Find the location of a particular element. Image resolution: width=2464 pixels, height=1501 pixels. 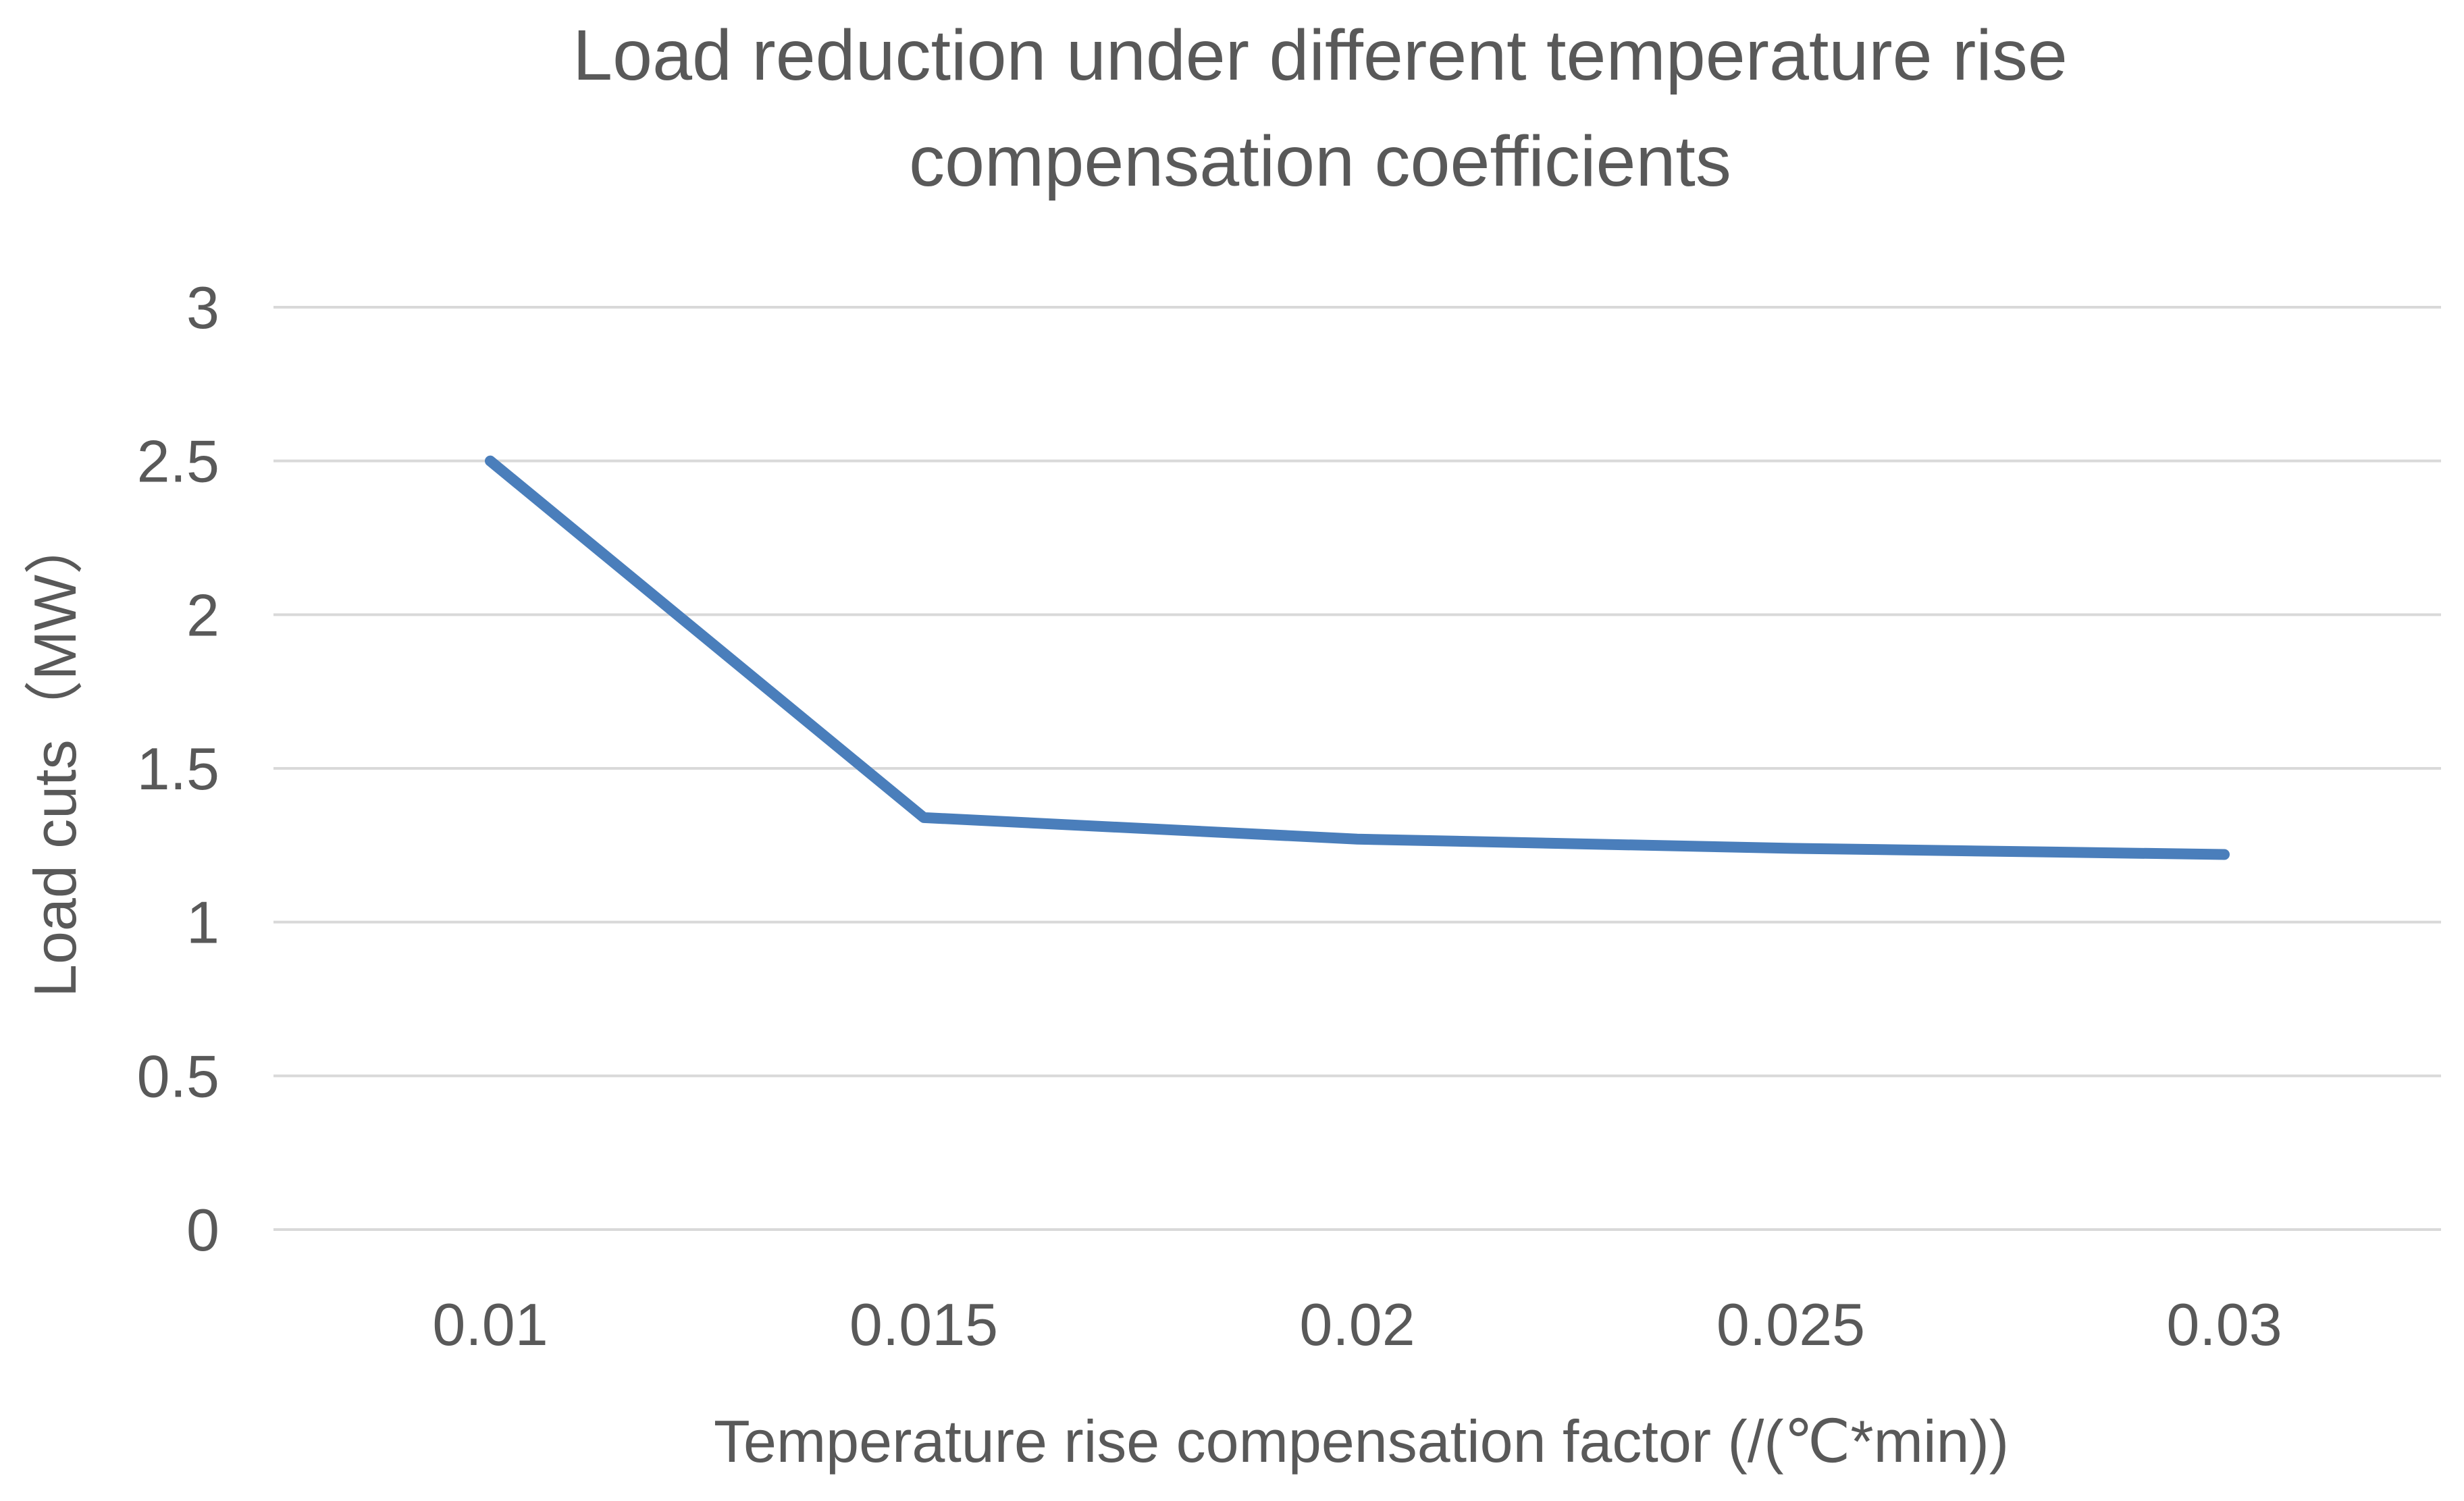

y-tick-label: 1.5 is located at coordinates (178, 768).